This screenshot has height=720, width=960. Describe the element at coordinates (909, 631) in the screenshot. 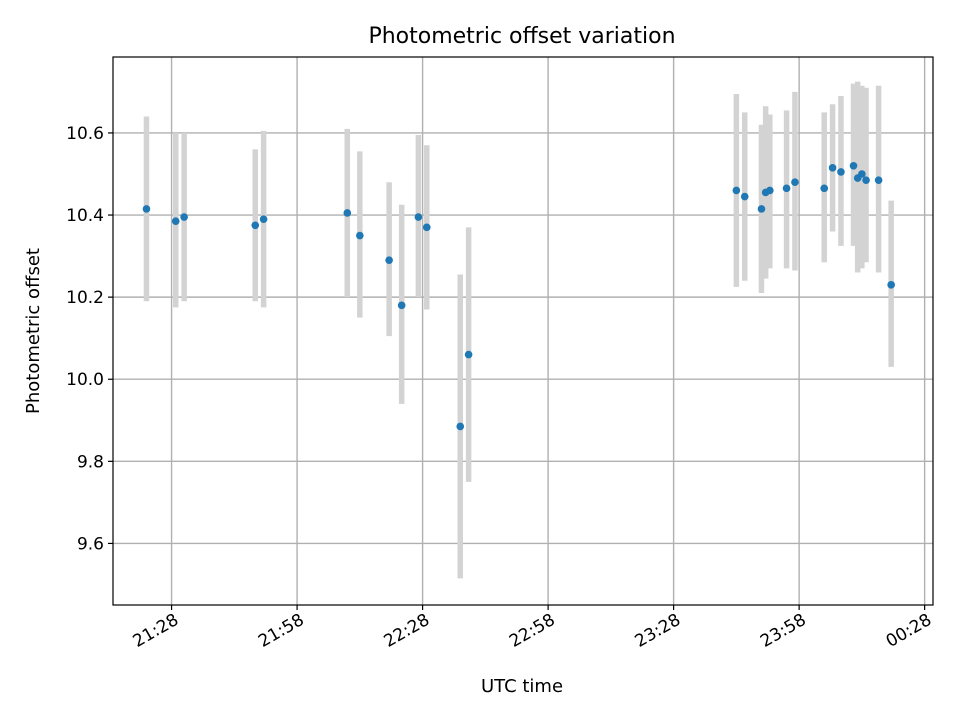

I see `x-tick-label: 00:28` at that location.